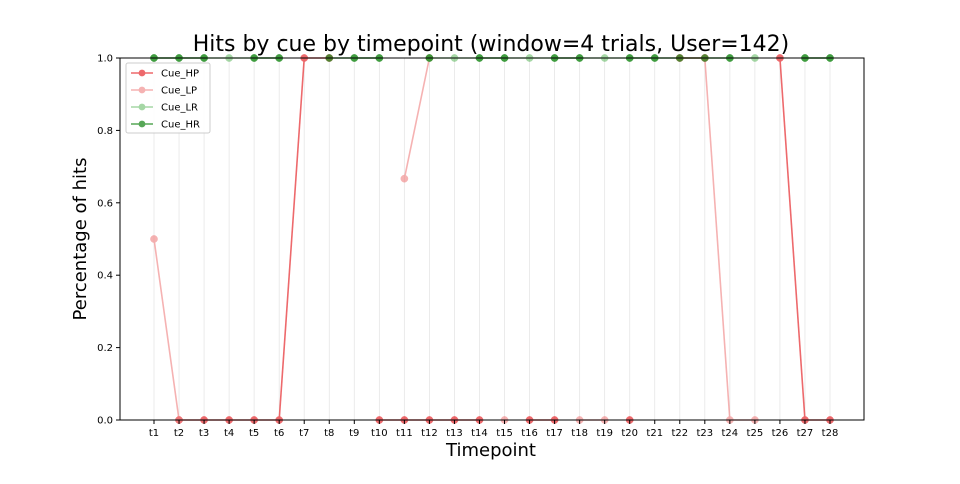 The width and height of the screenshot is (960, 484). What do you see at coordinates (479, 433) in the screenshot?
I see `x-tick-label-t14: t14` at bounding box center [479, 433].